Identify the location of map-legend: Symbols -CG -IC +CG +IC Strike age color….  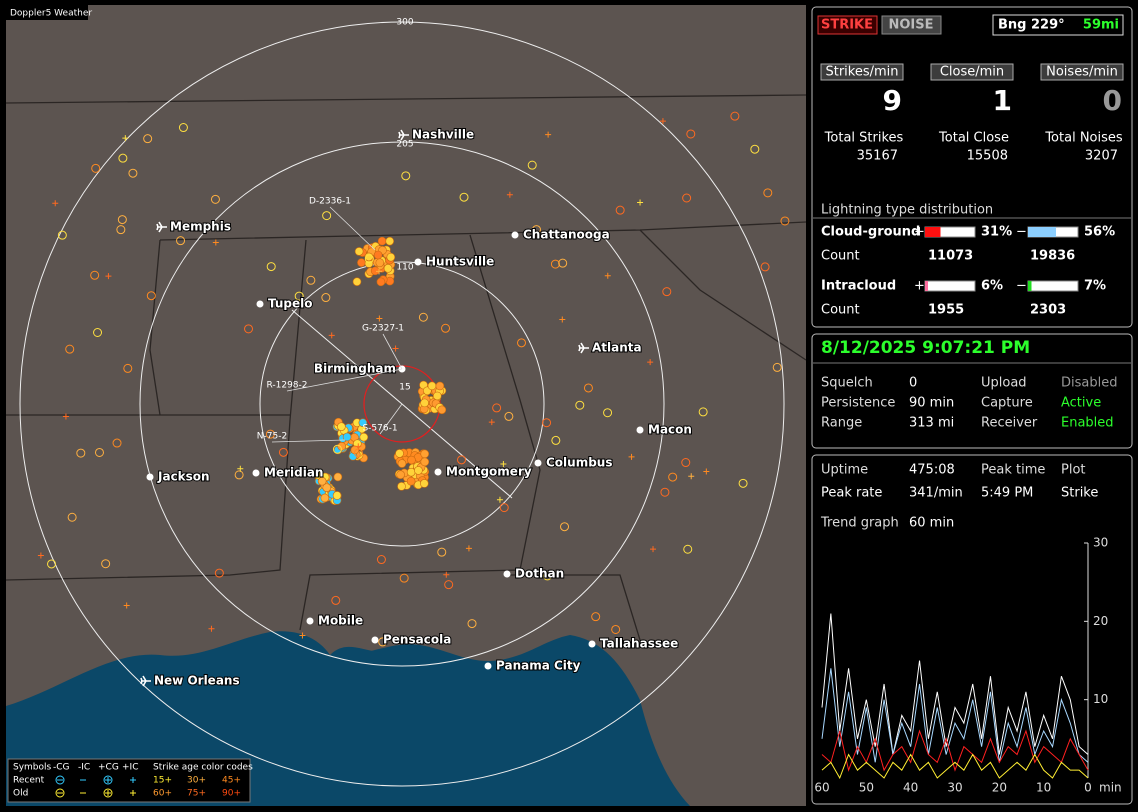
(130, 780).